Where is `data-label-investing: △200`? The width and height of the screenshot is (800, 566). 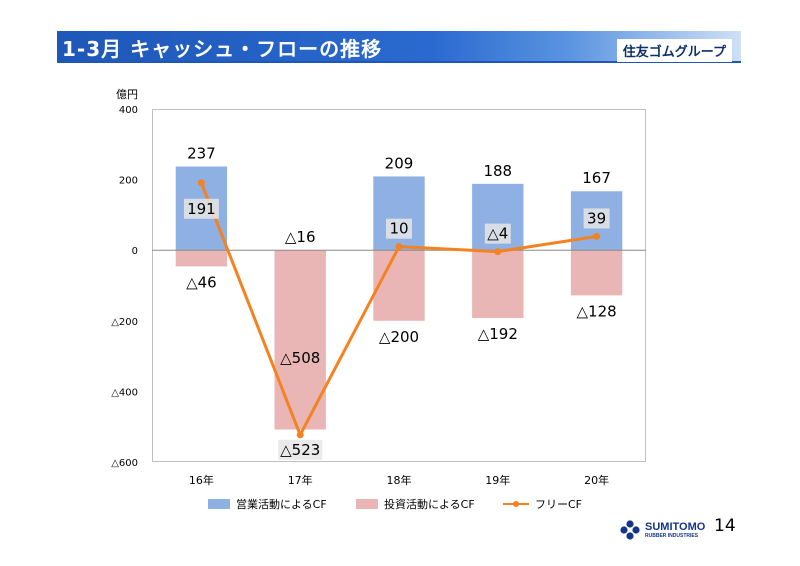
data-label-investing: △200 is located at coordinates (399, 337).